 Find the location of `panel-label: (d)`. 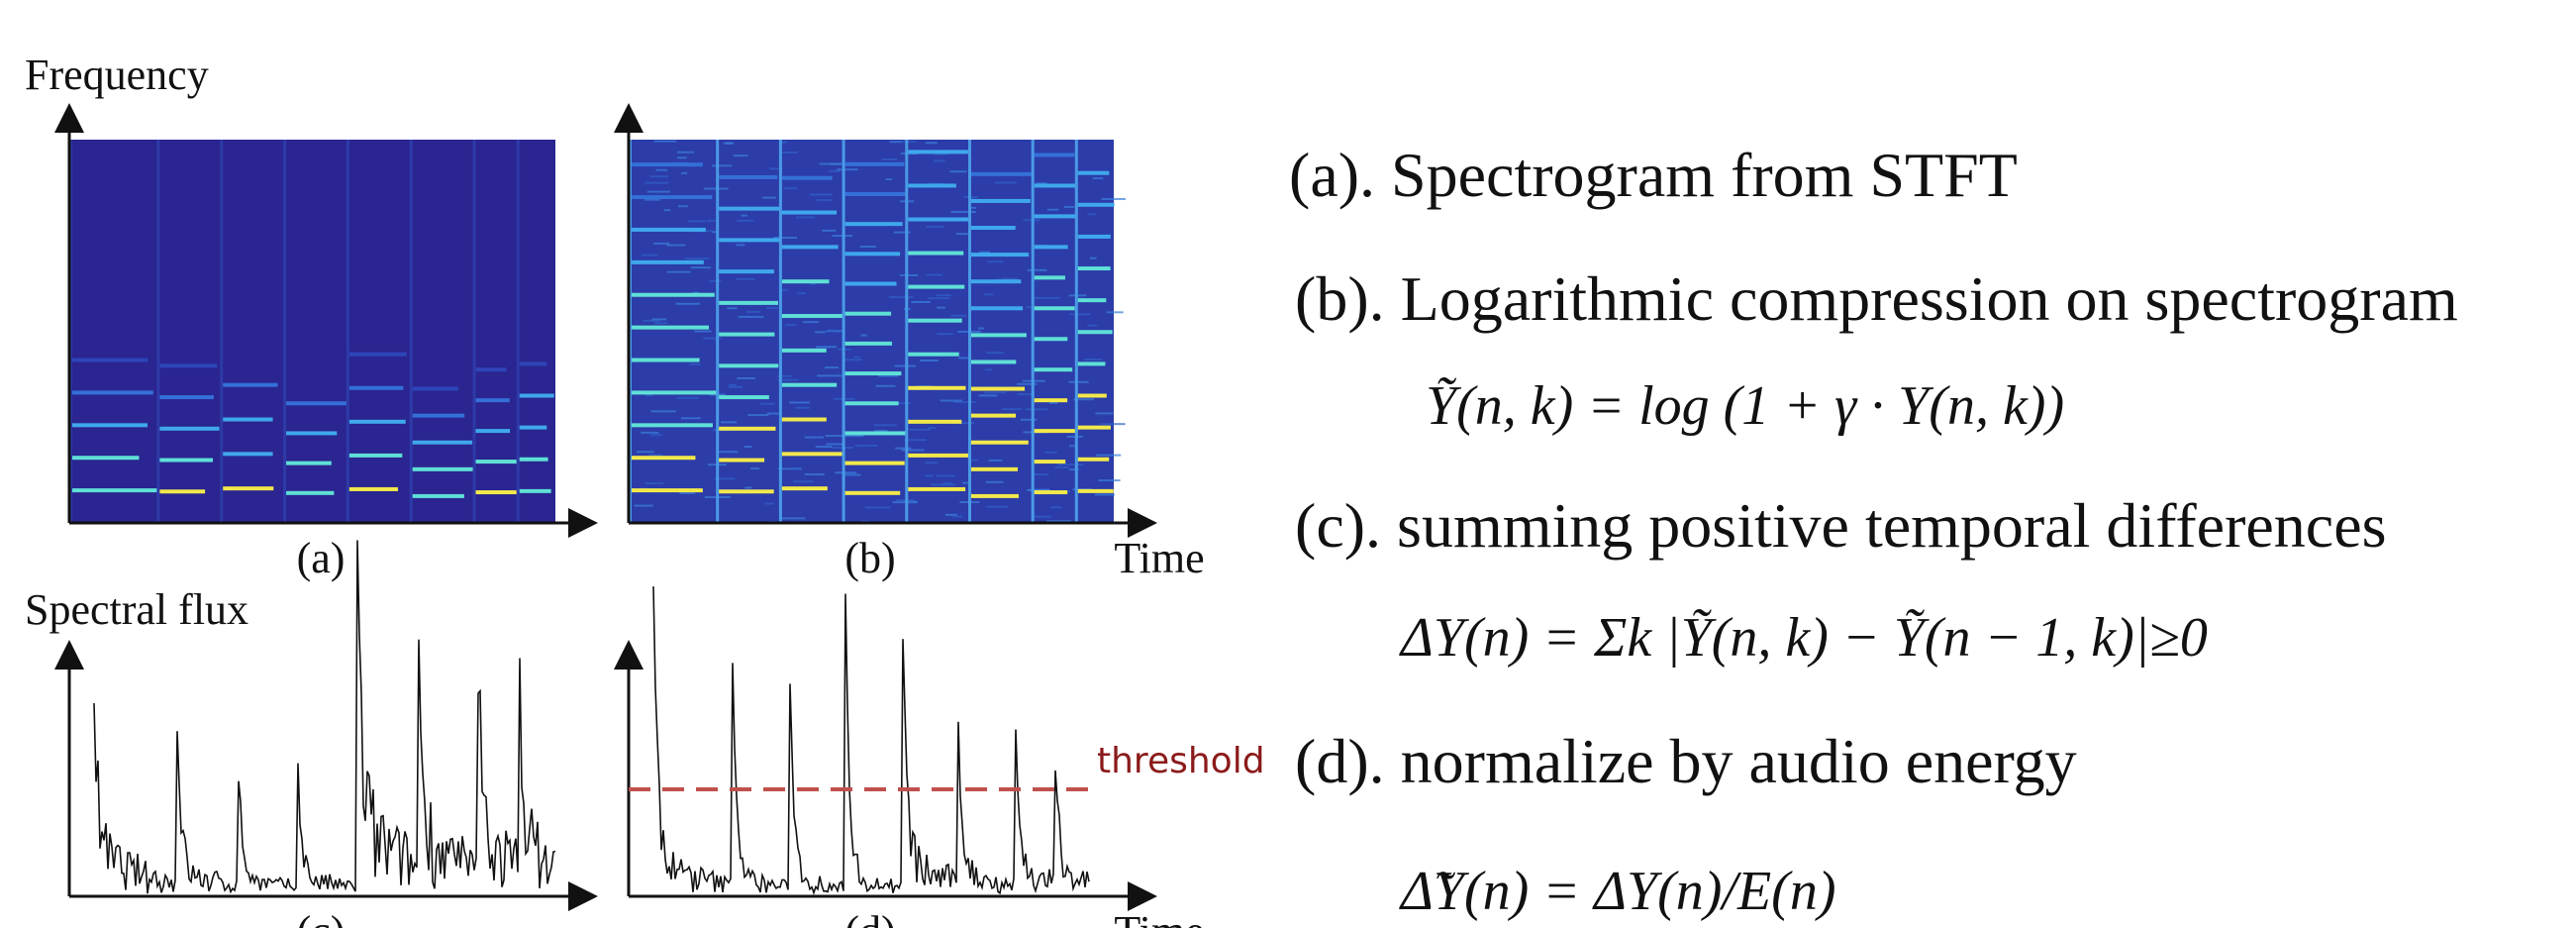

panel-label: (d) is located at coordinates (870, 917).